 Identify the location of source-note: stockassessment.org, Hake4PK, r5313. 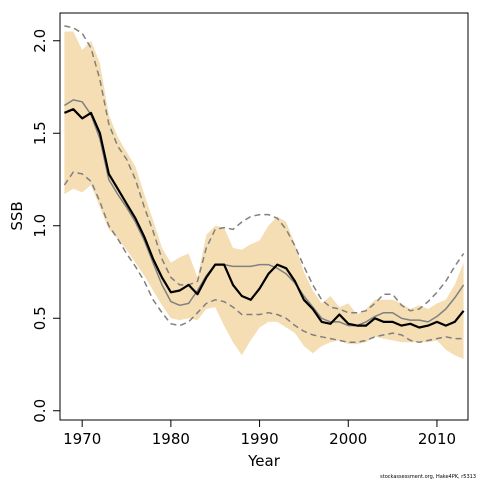
(428, 477).